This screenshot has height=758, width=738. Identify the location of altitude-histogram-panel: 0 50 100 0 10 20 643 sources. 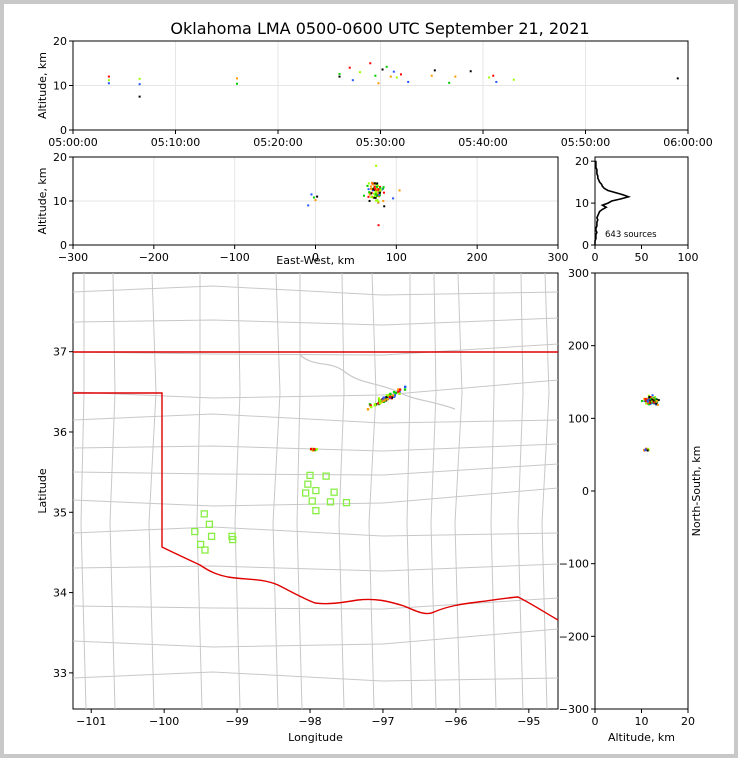
(637, 209).